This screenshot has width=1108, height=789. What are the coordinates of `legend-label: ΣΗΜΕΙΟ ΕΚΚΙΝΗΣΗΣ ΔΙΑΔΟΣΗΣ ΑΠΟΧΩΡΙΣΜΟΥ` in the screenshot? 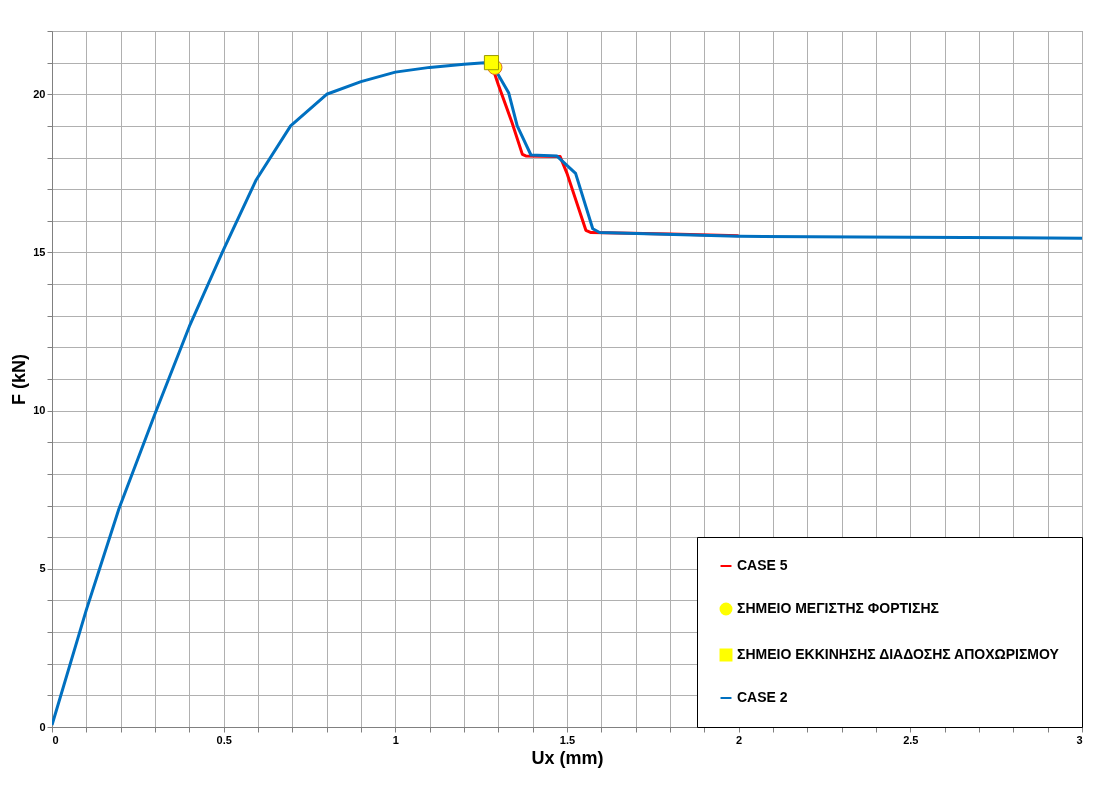 It's located at (898, 654).